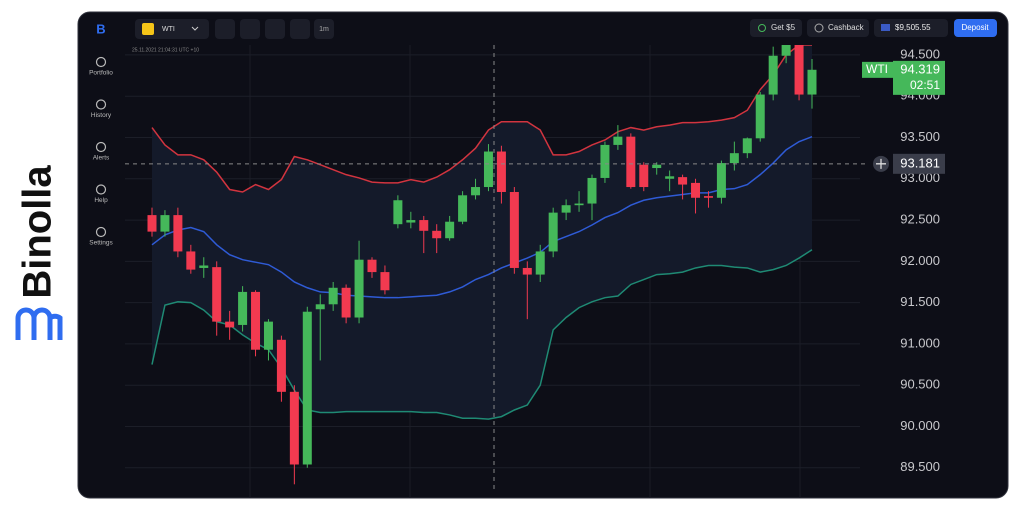 Image resolution: width=1024 pixels, height=512 pixels. I want to click on y-tick-label: 91.000, so click(920, 342).